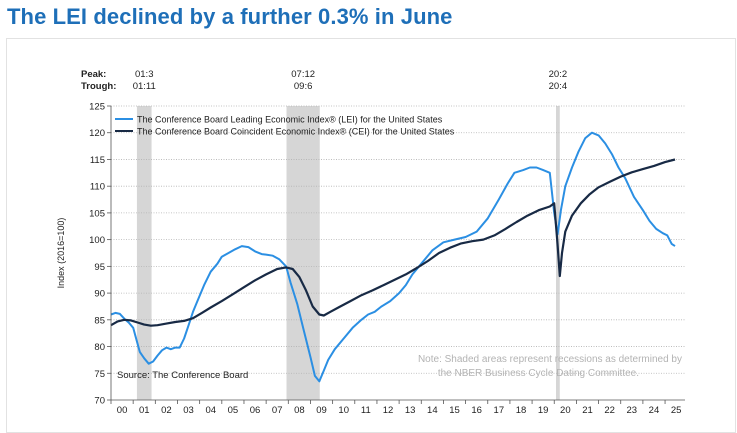 The width and height of the screenshot is (737, 433). I want to click on x-tick-label-02: 02, so click(166, 410).